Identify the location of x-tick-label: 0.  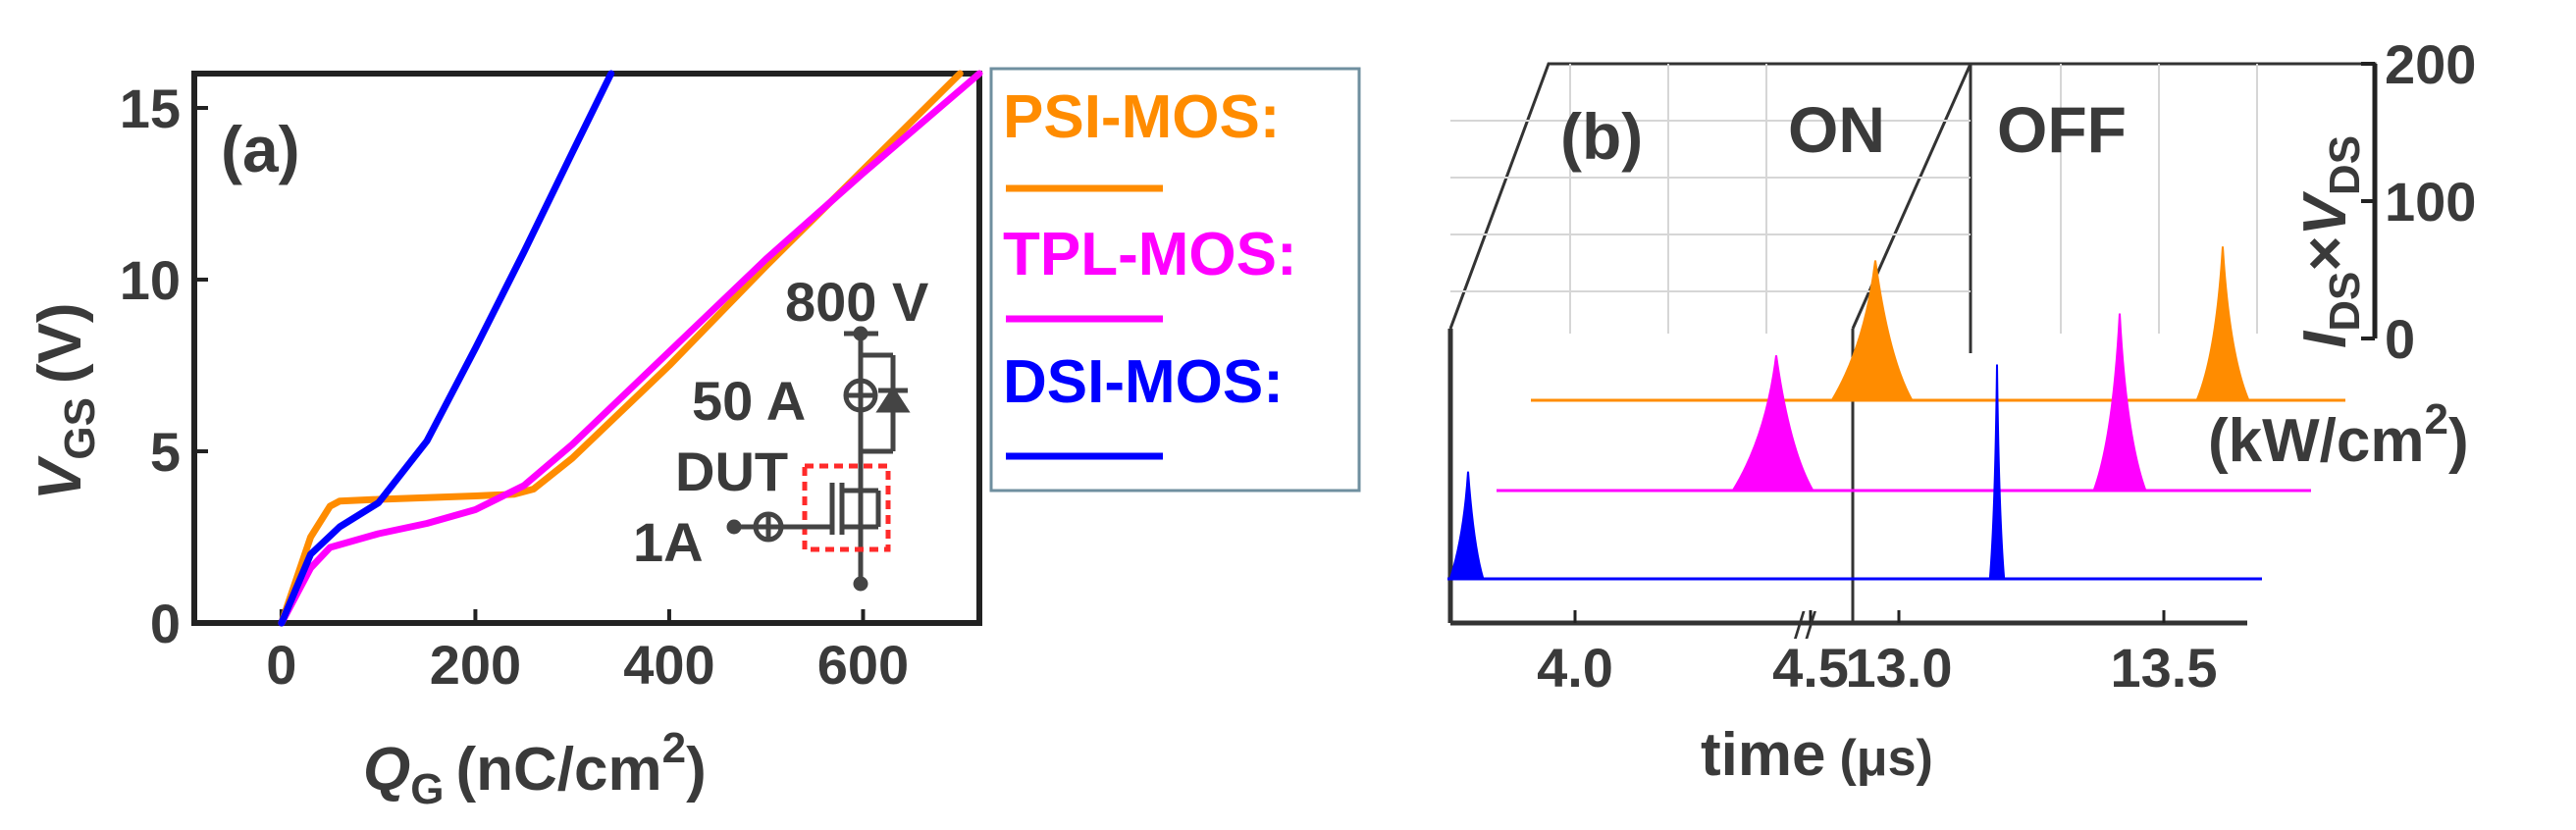
(281, 665).